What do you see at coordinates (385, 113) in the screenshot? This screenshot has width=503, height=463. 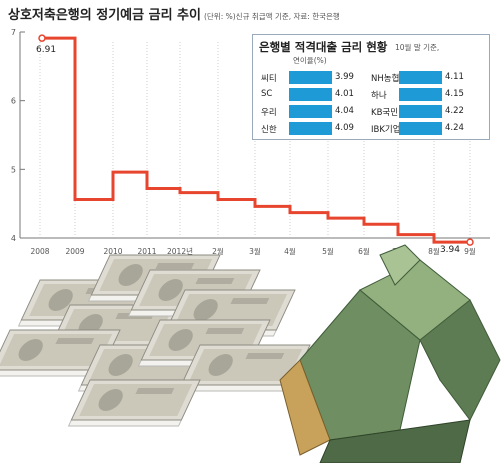 I see `bank-name: KB국민` at bounding box center [385, 113].